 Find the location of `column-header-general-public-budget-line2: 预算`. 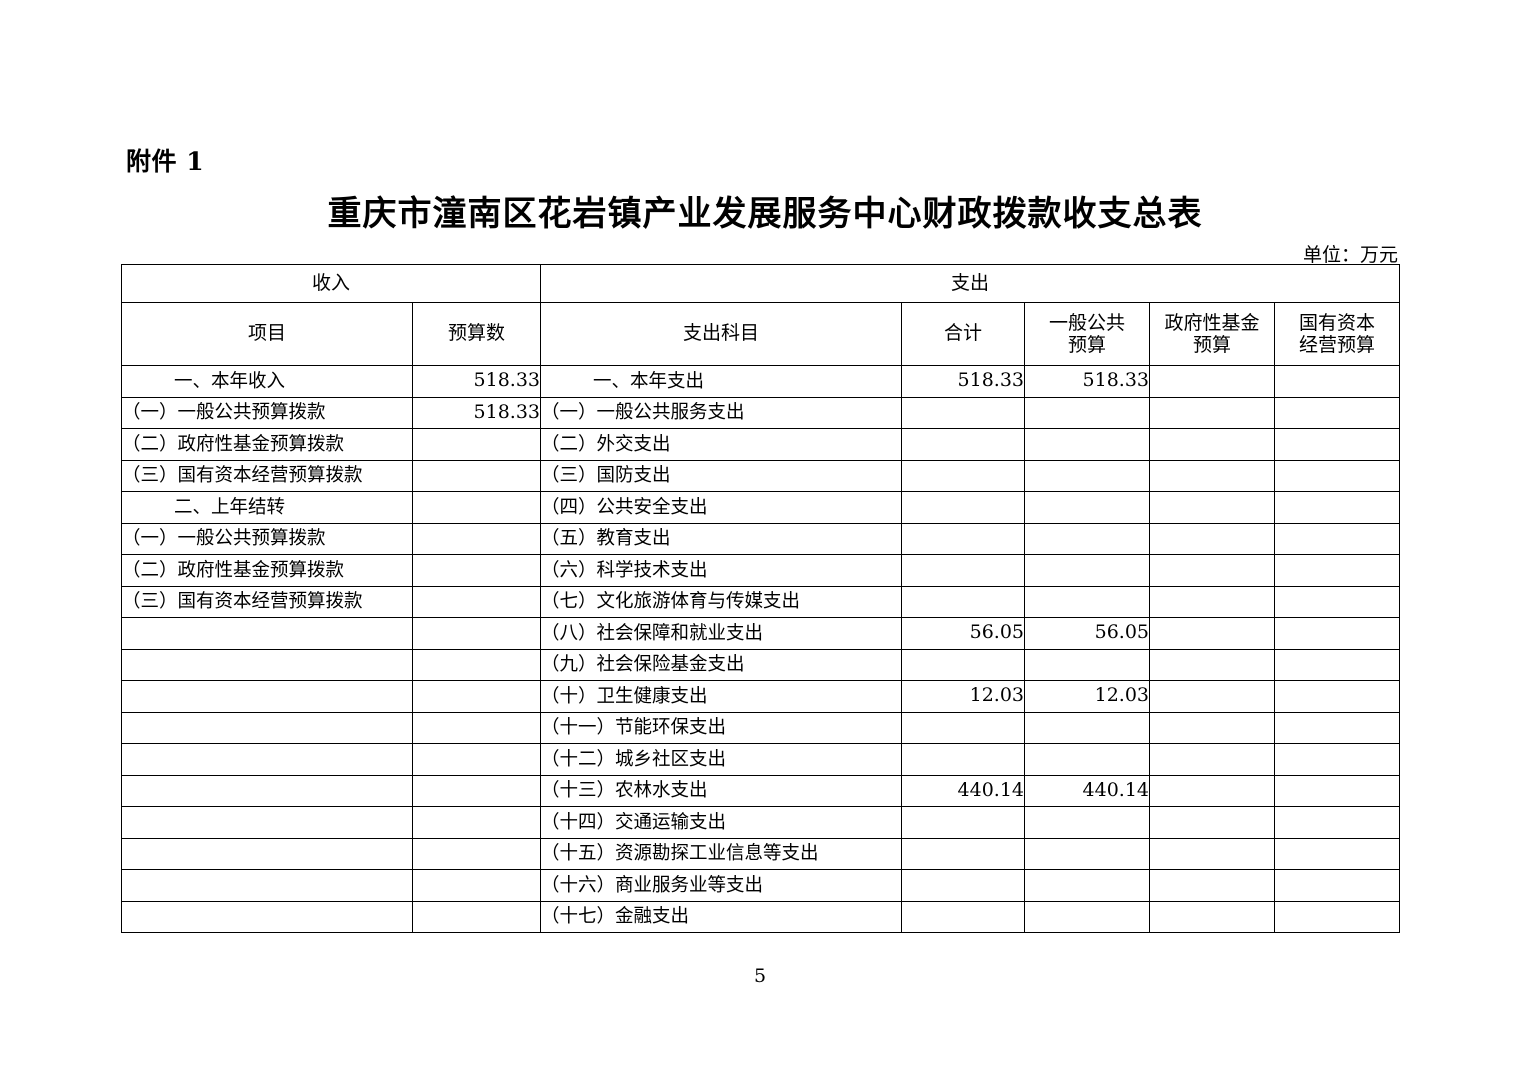

column-header-general-public-budget-line2: 预算 is located at coordinates (1087, 345).